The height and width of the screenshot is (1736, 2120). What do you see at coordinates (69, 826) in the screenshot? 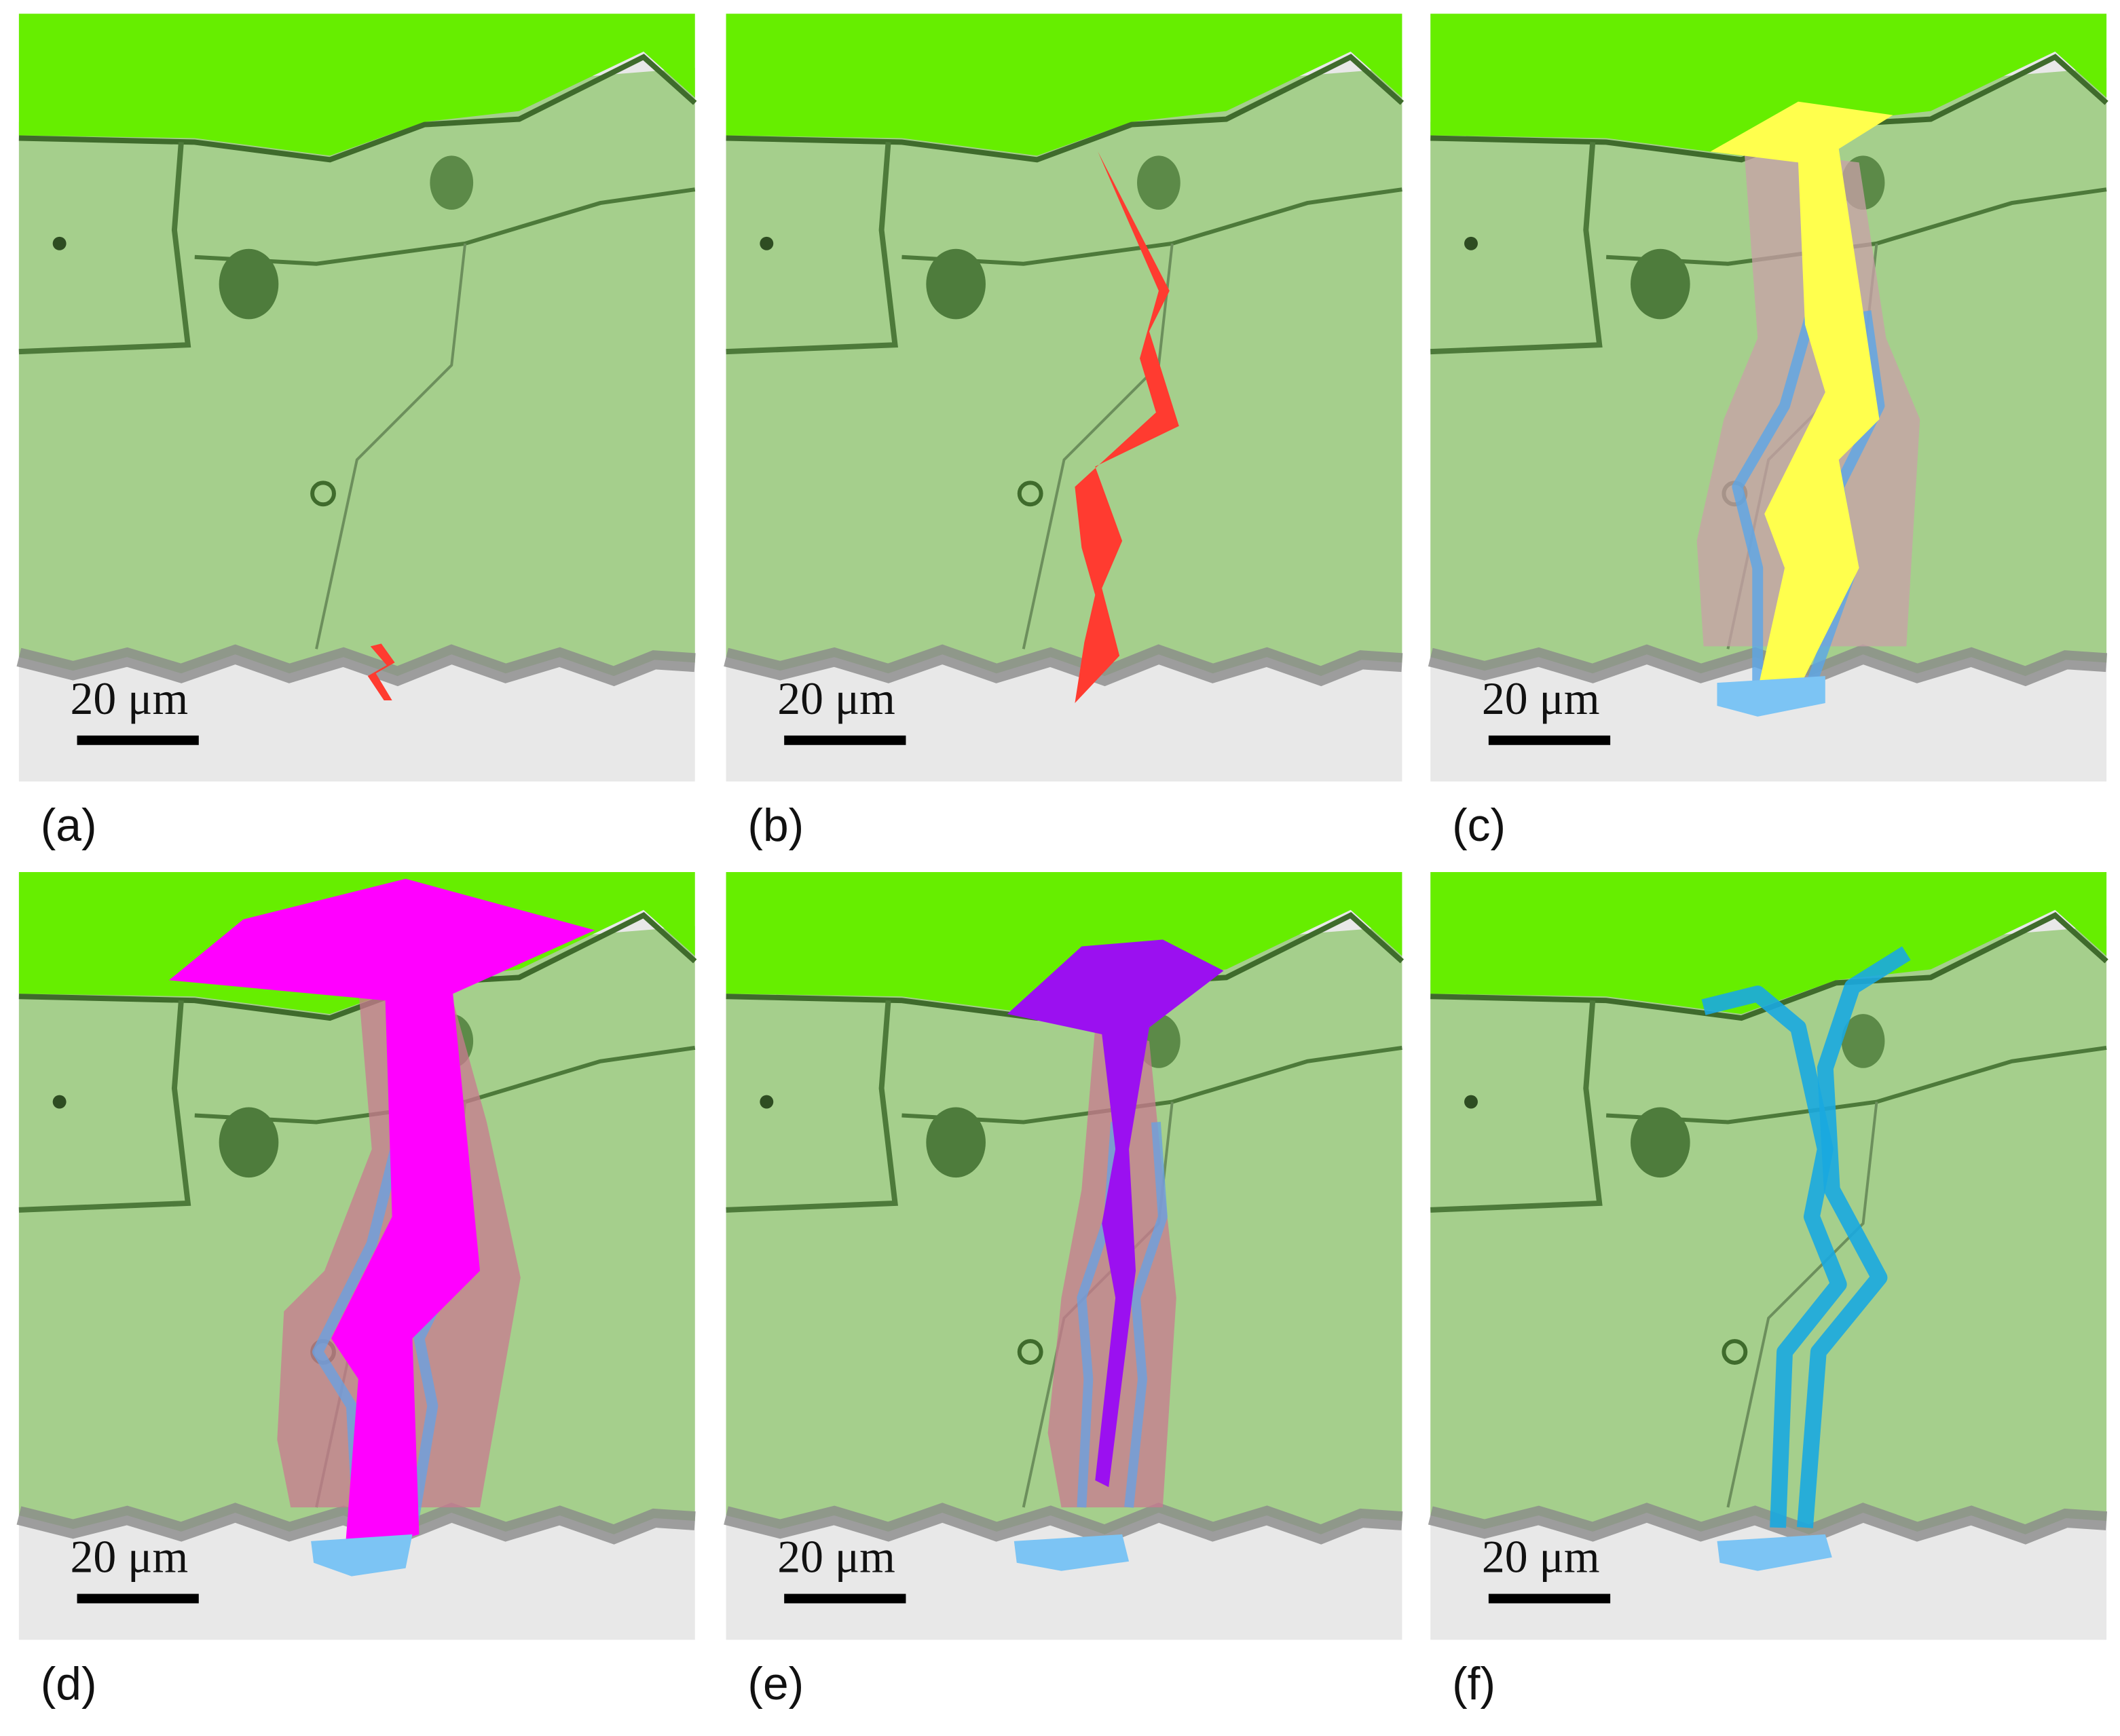
I see `panel-label: (a)` at bounding box center [69, 826].